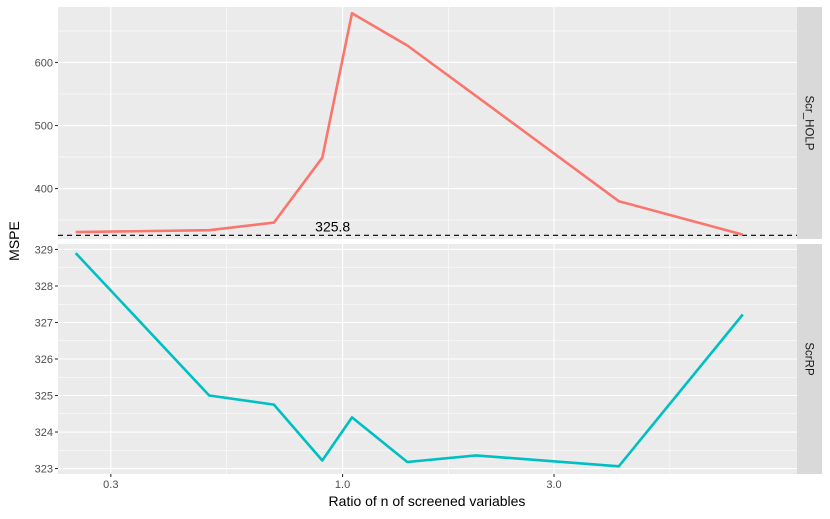 The width and height of the screenshot is (830, 519). I want to click on y-tick-label: 328, so click(44, 287).